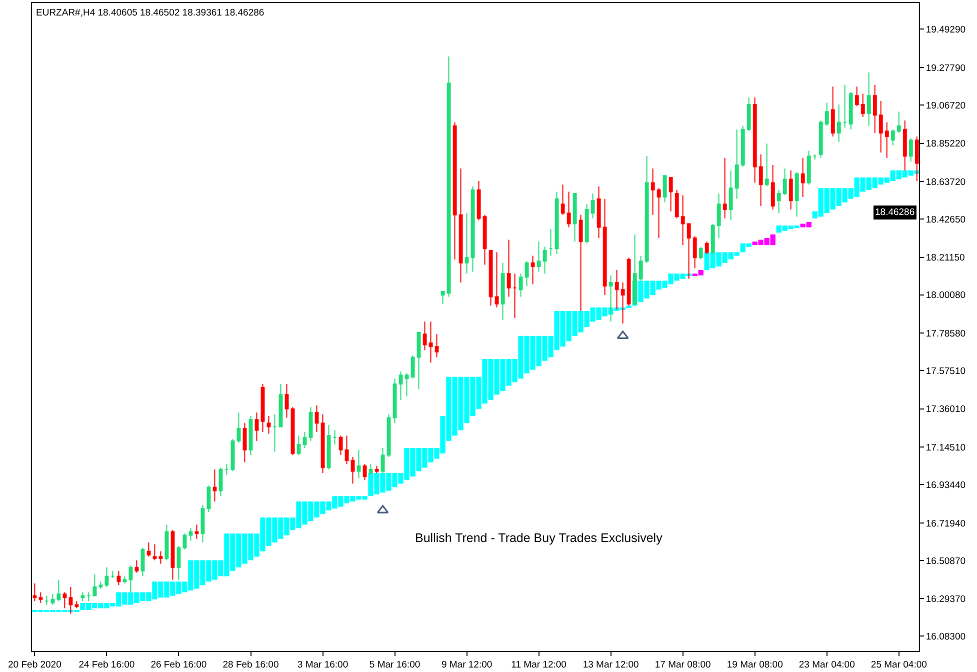  What do you see at coordinates (946, 334) in the screenshot?
I see `y-tick-label: 17.78580` at bounding box center [946, 334].